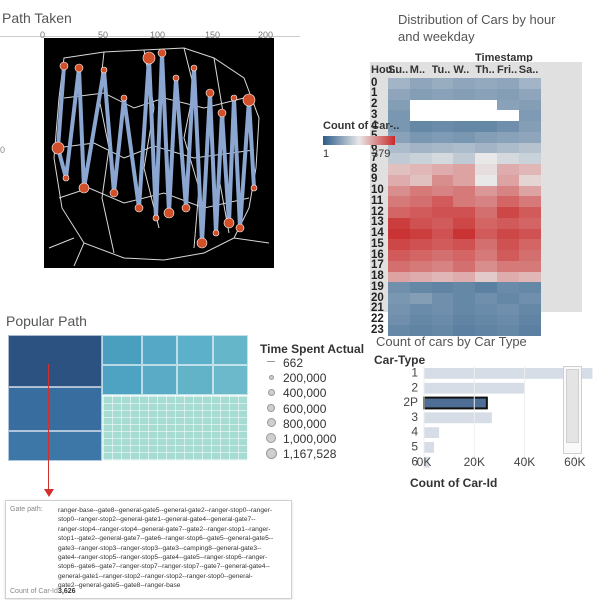 This screenshot has height=600, width=610. Describe the element at coordinates (159, 153) in the screenshot. I see `path-map` at that location.